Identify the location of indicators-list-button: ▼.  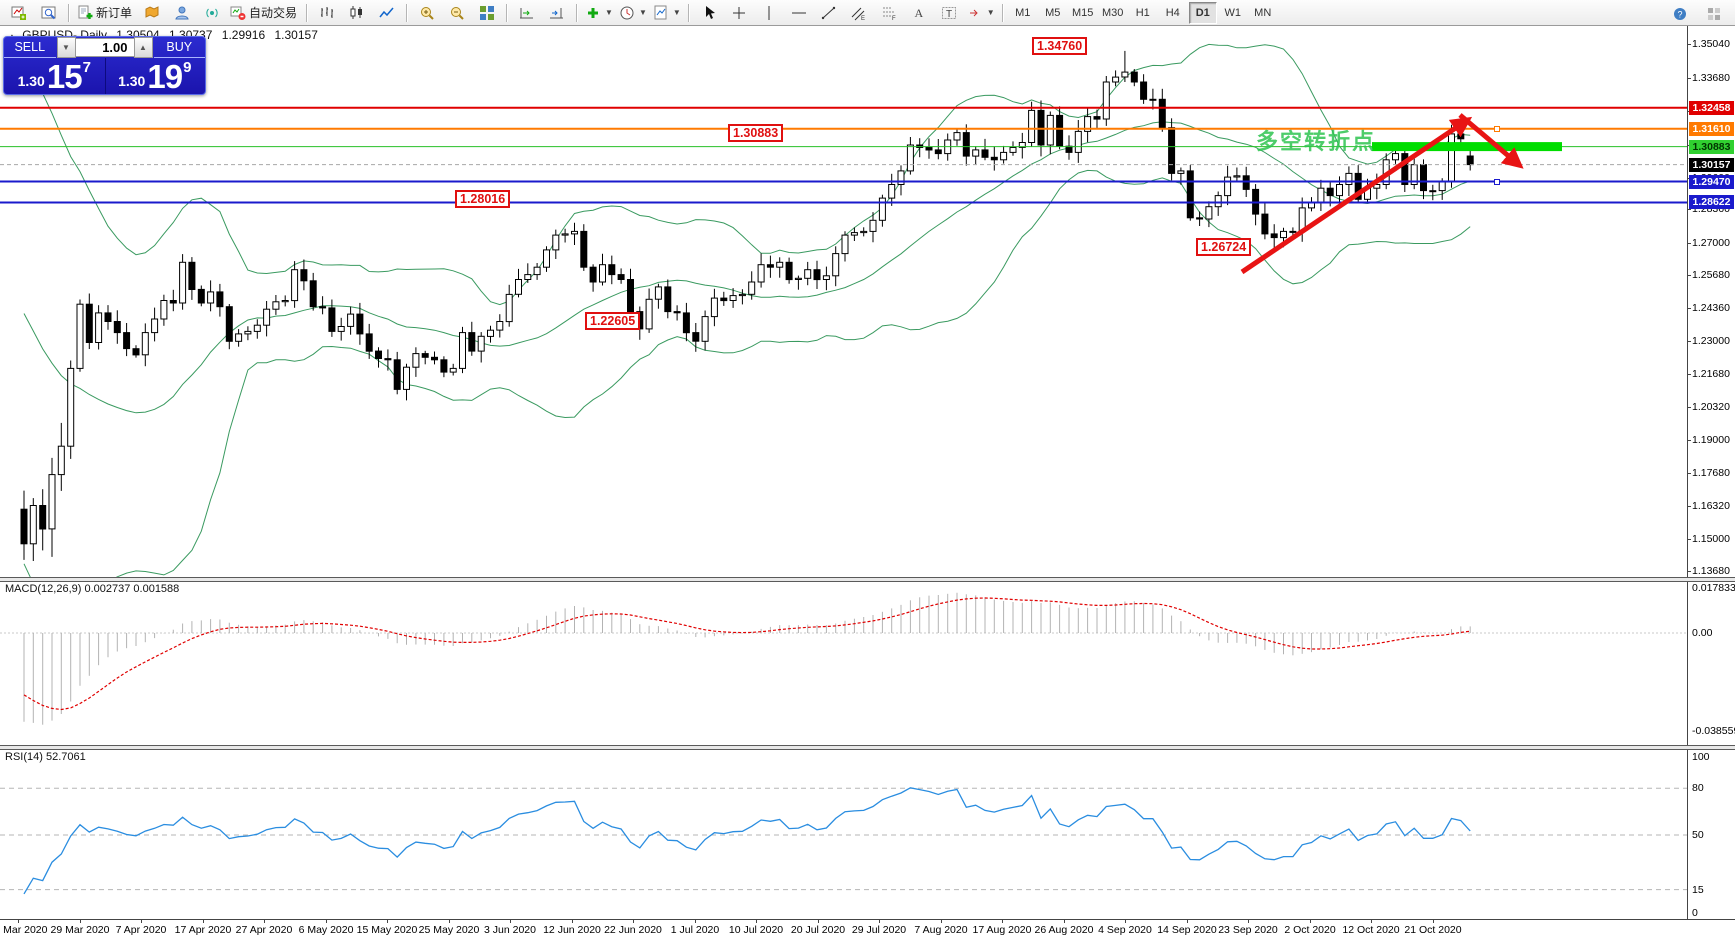
(599, 13).